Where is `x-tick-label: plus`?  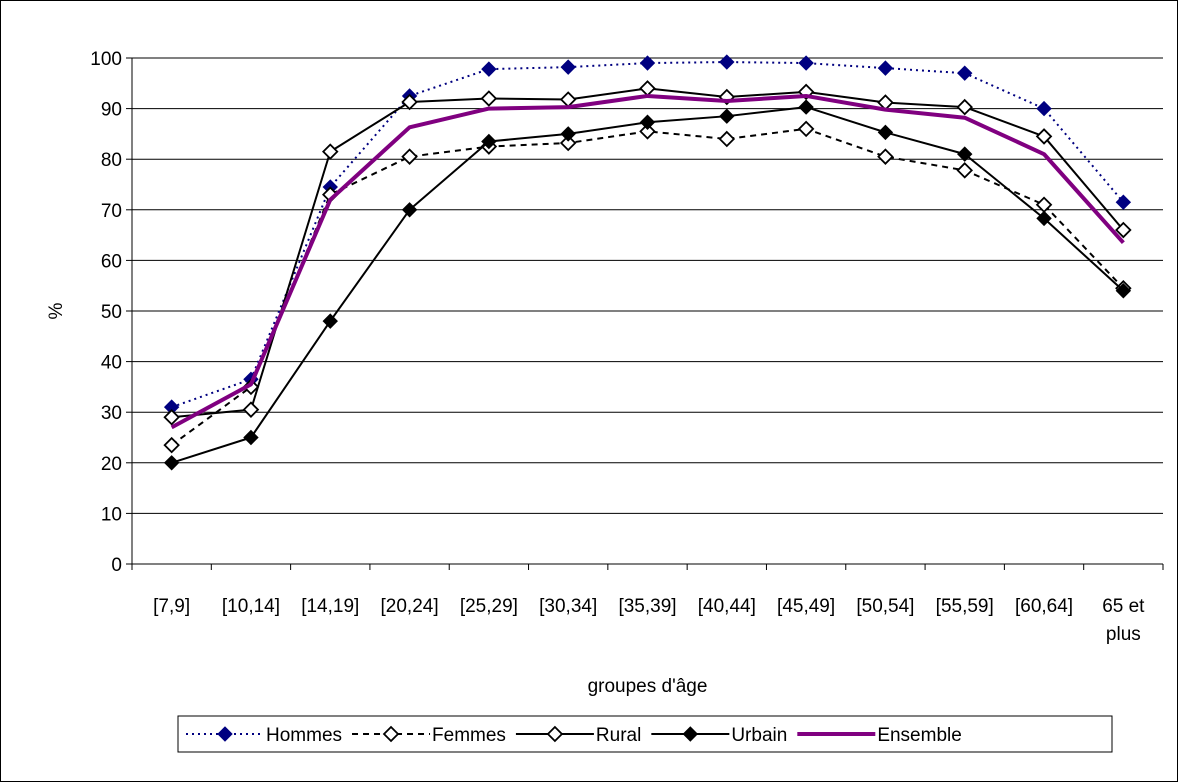 x-tick-label: plus is located at coordinates (1123, 634).